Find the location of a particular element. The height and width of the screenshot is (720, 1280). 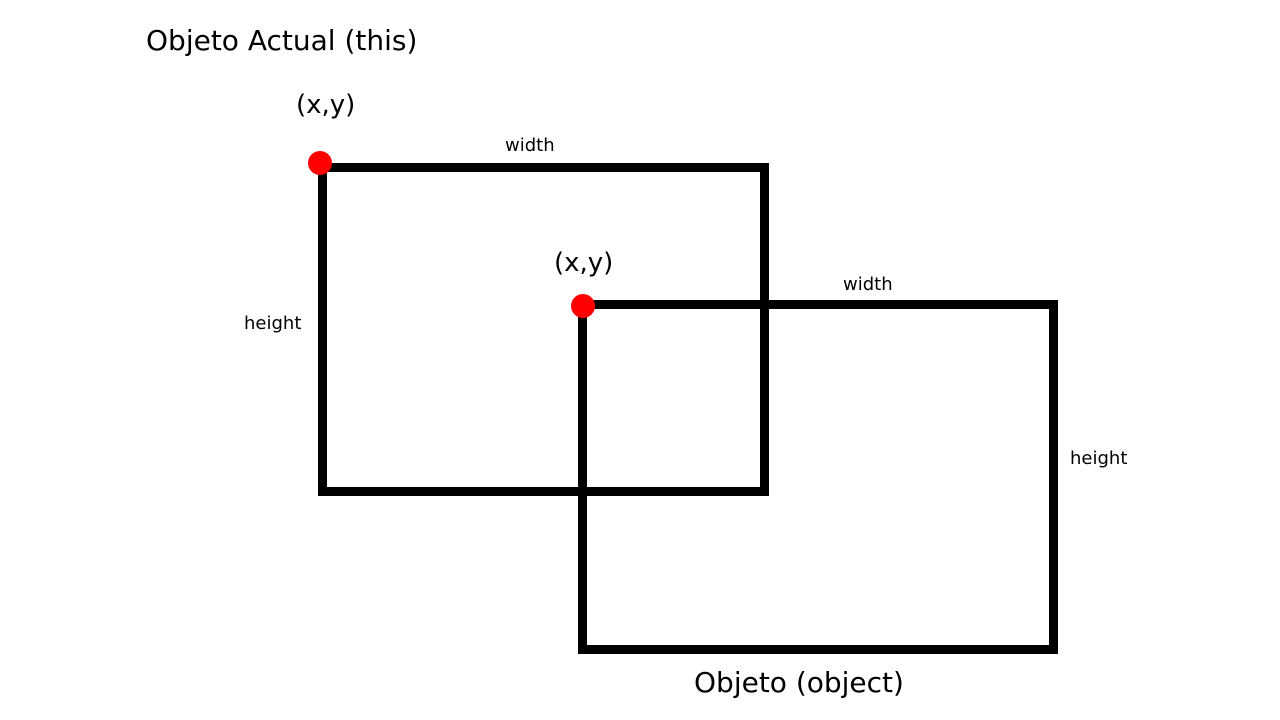

current-object-width-label: width is located at coordinates (530, 145).